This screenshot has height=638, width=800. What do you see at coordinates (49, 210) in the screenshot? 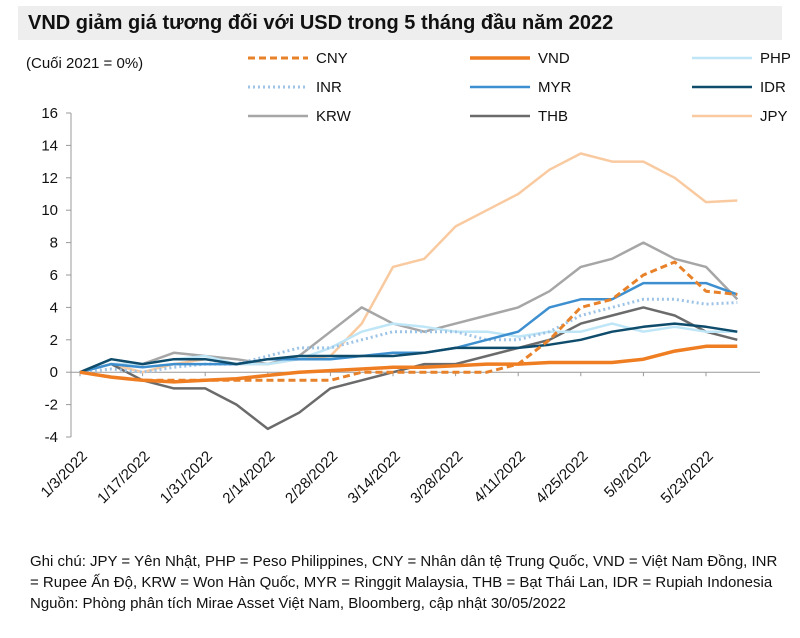
I see `y-tick-label: 10` at bounding box center [49, 210].